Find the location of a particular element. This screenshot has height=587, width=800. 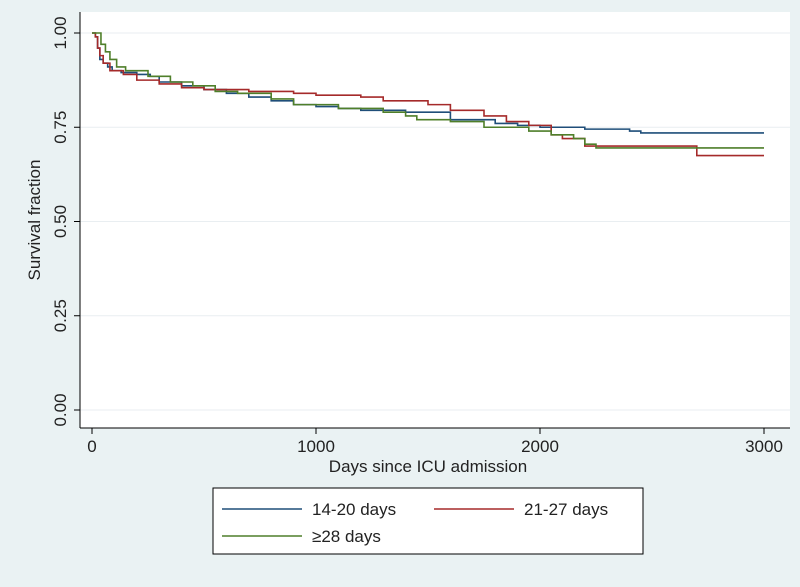

x-axis-label: Days since ICU admission is located at coordinates (428, 466).